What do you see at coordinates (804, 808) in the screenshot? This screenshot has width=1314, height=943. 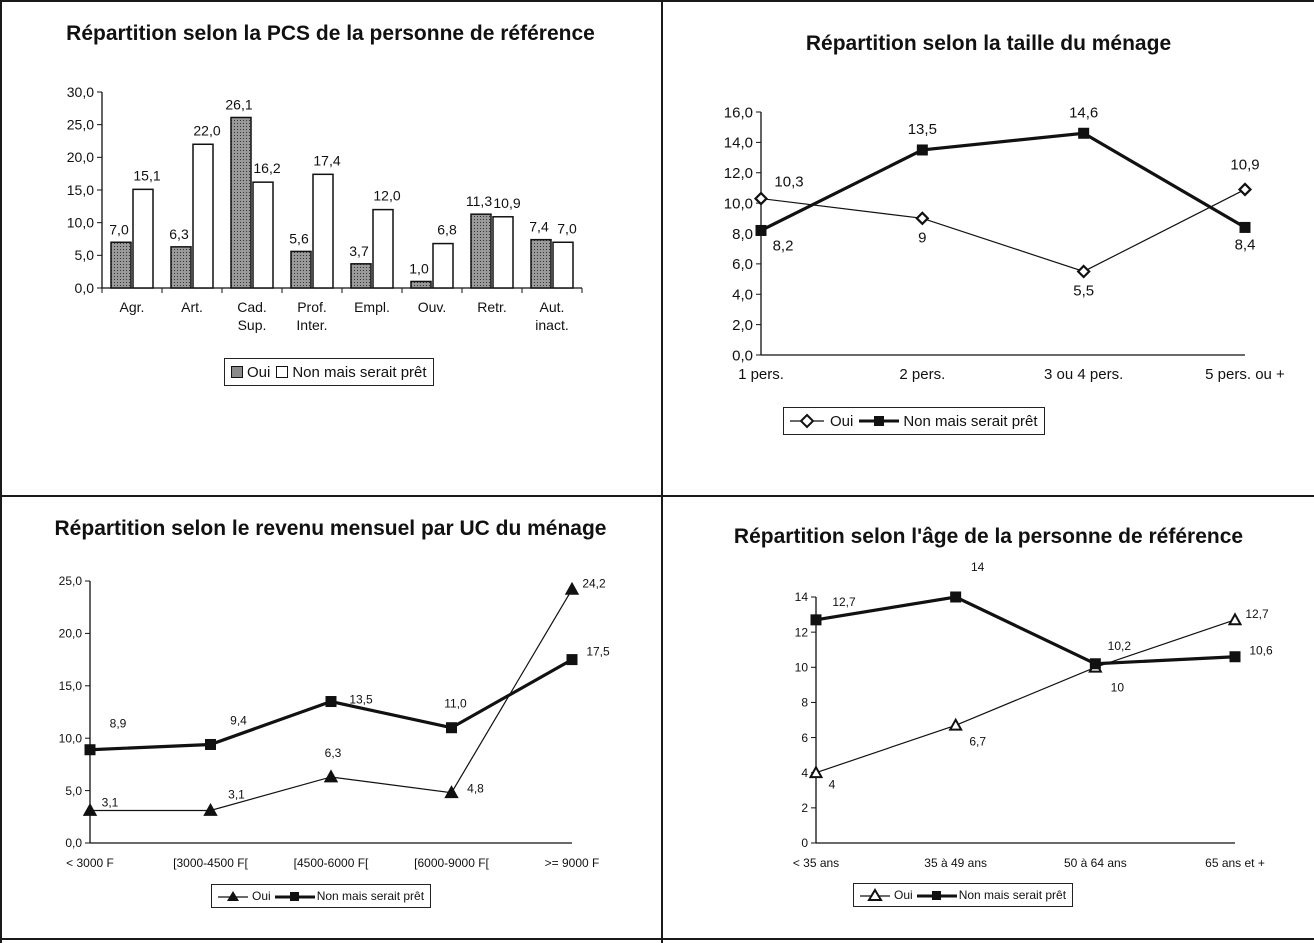 I see `y-tick-label: 2` at bounding box center [804, 808].